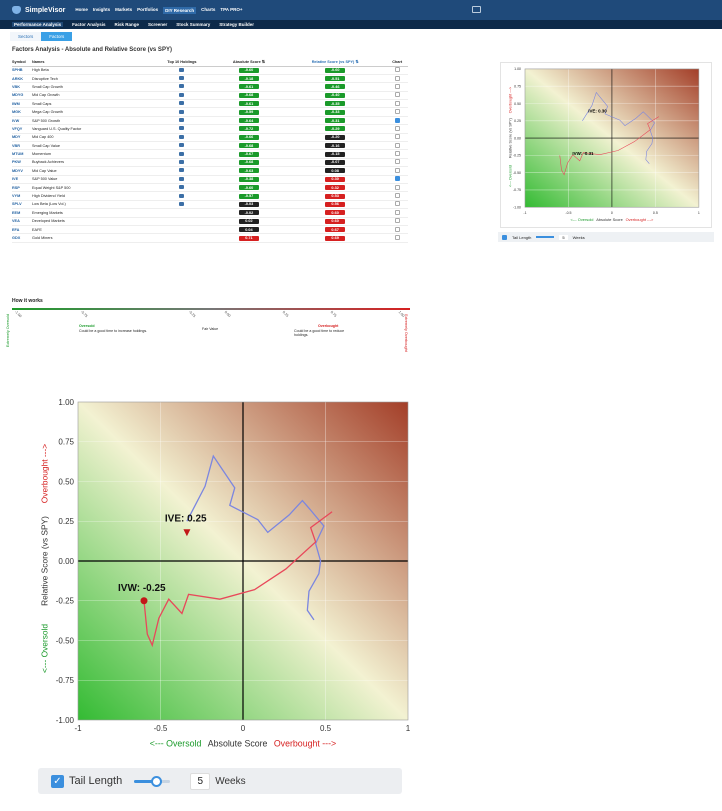 Image resolution: width=722 pixels, height=811 pixels. I want to click on slider-thumb, so click(157, 781).